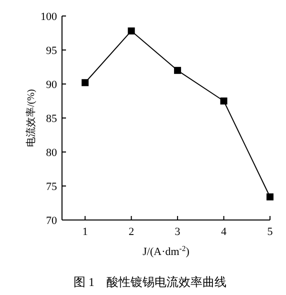  I want to click on y-axis-title: 电流效率/(%), so click(31, 118).